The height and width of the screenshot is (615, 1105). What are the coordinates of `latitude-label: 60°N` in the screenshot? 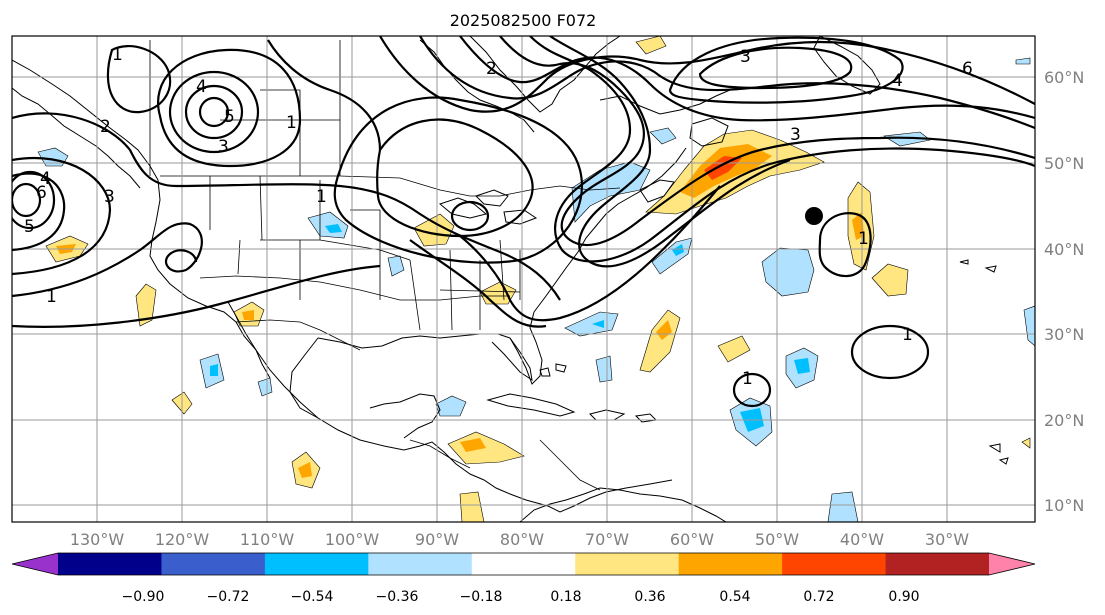 It's located at (1064, 77).